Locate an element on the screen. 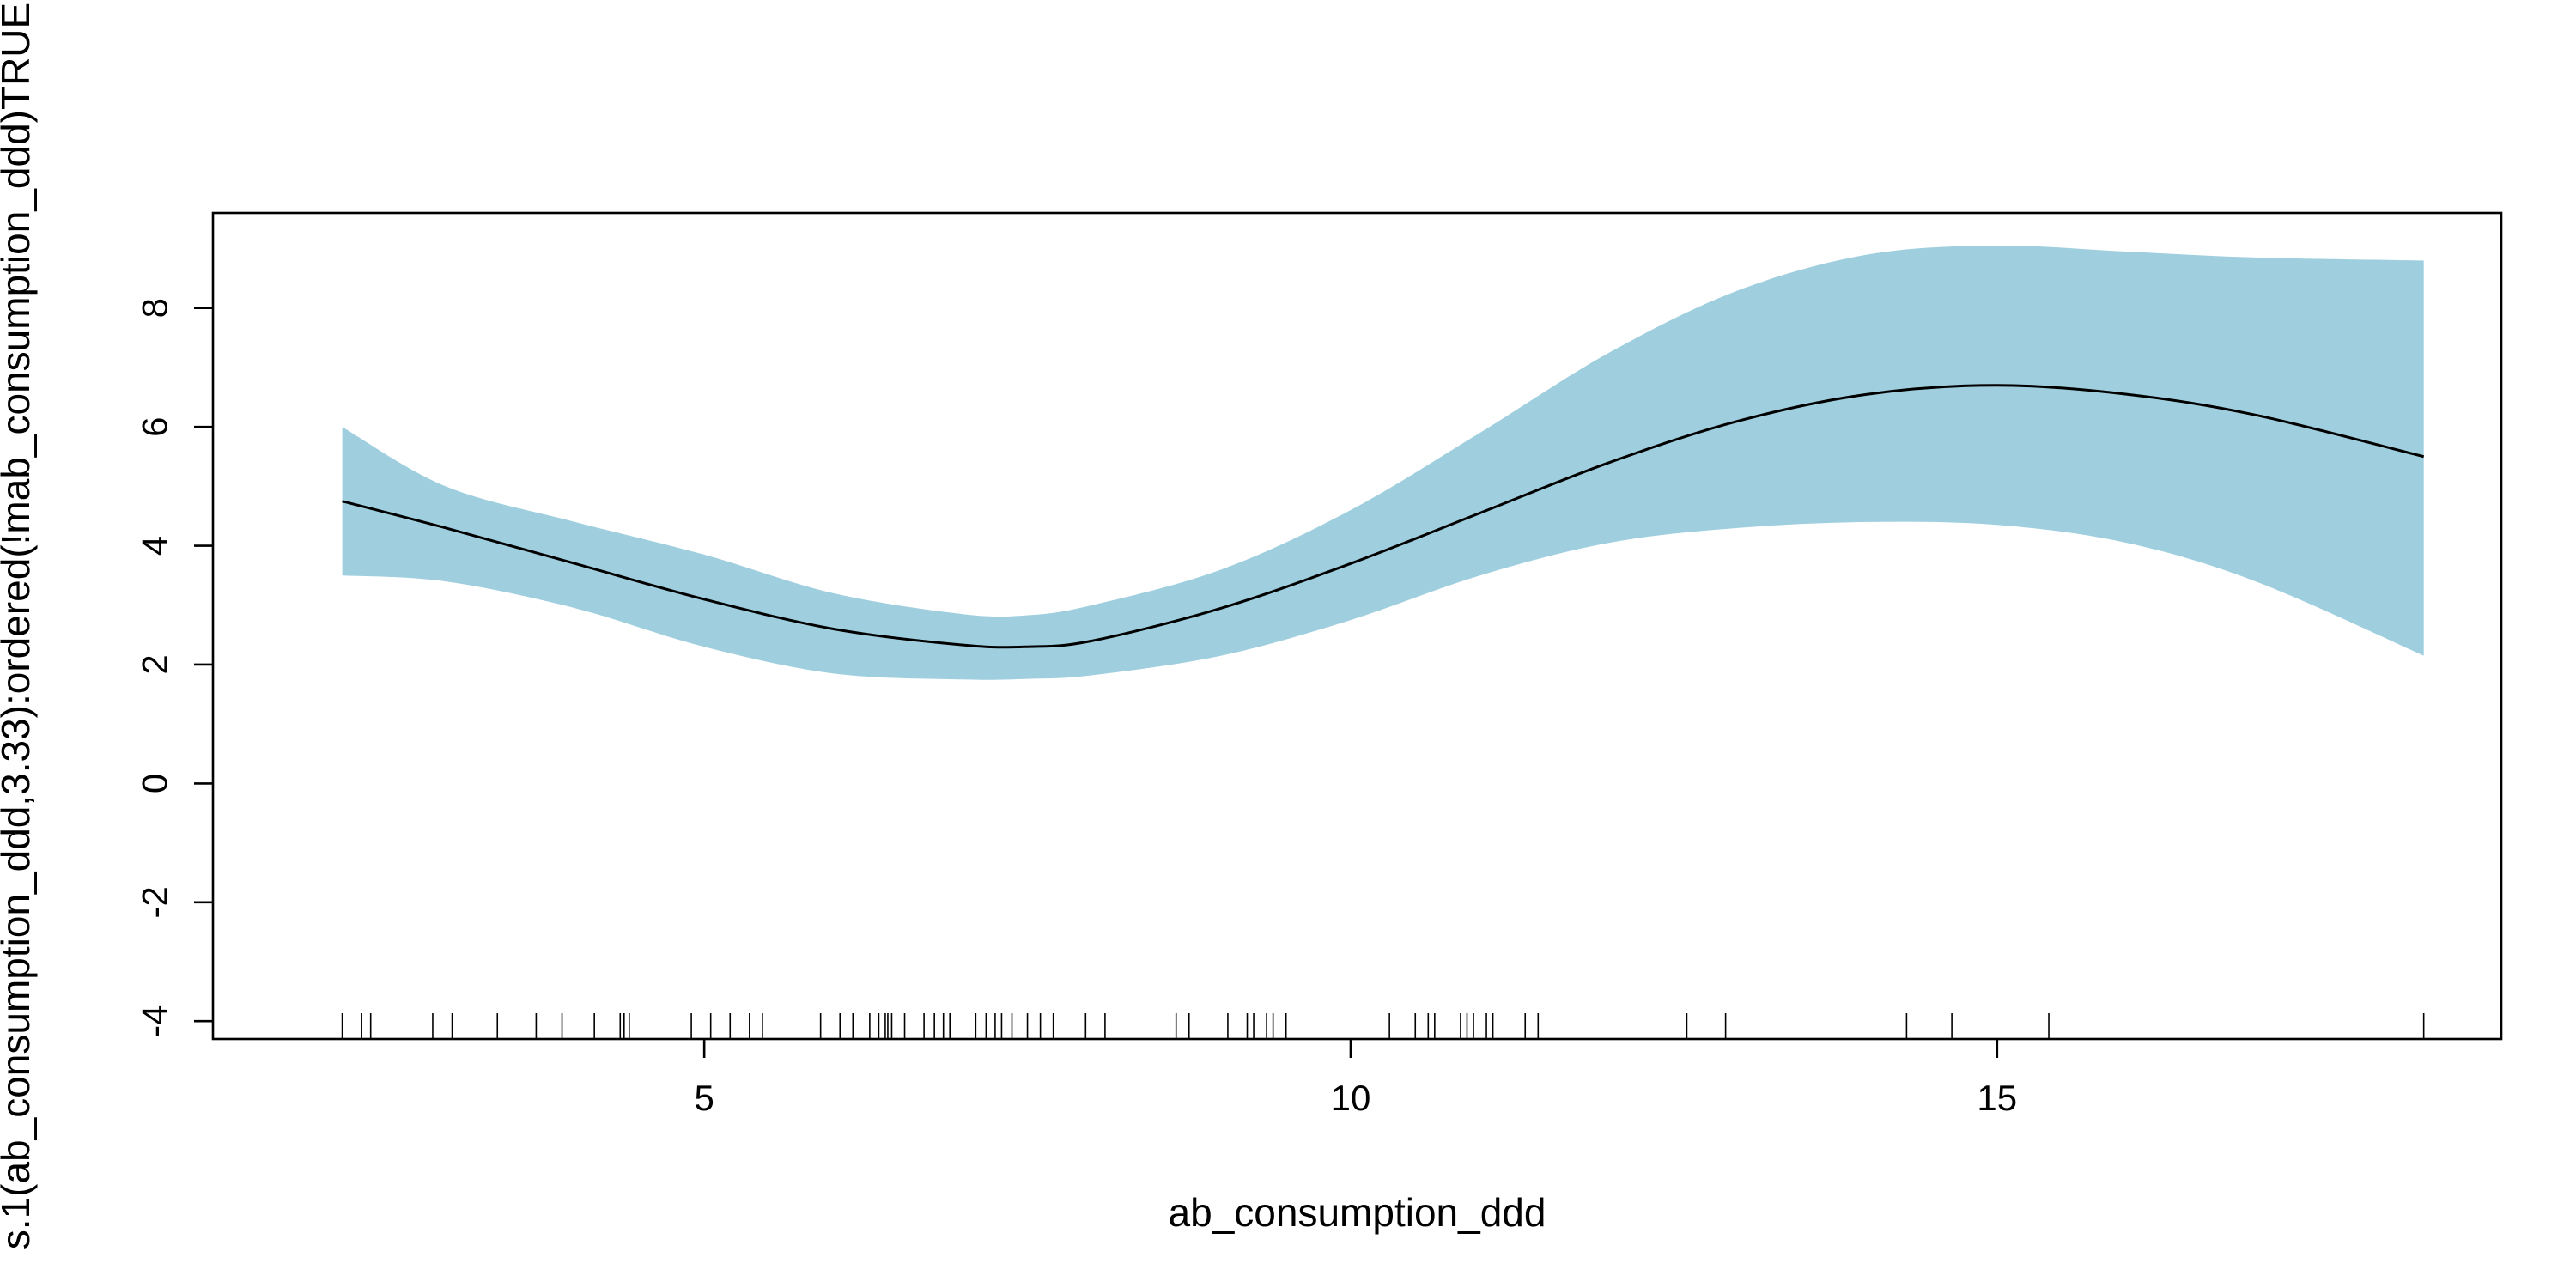  y-axis: -4 -2 0 2 4 6 8 is located at coordinates (174, 667).